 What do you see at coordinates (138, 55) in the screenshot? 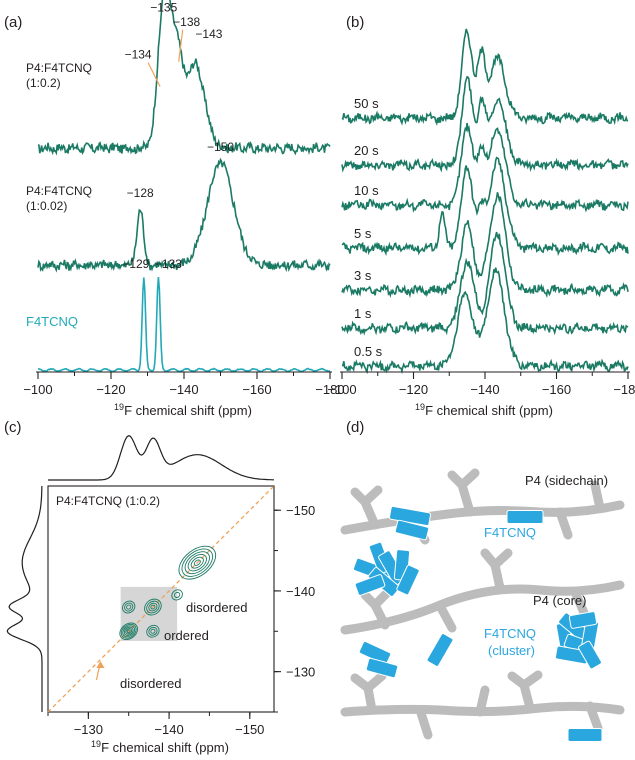
I see `peak-label-a: −134` at bounding box center [138, 55].